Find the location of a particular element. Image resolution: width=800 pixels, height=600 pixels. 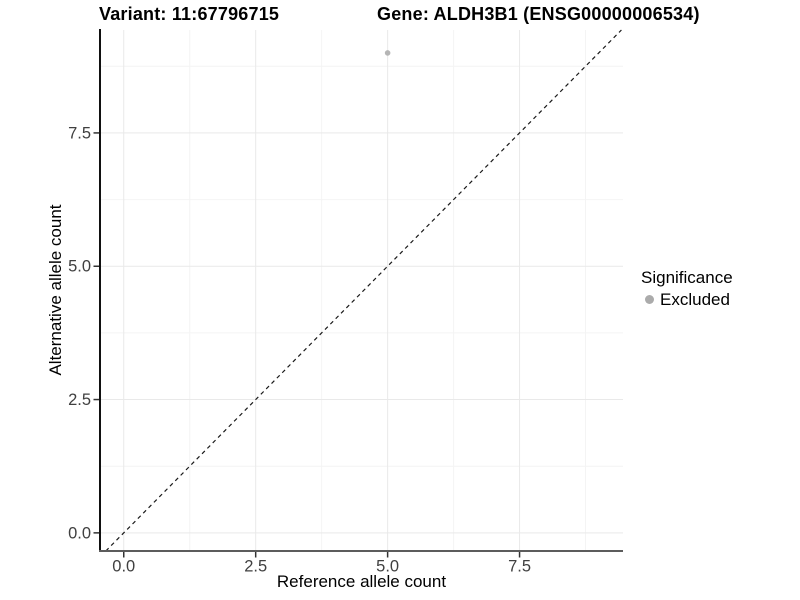

x-tick-label: 0.0 is located at coordinates (123, 567).